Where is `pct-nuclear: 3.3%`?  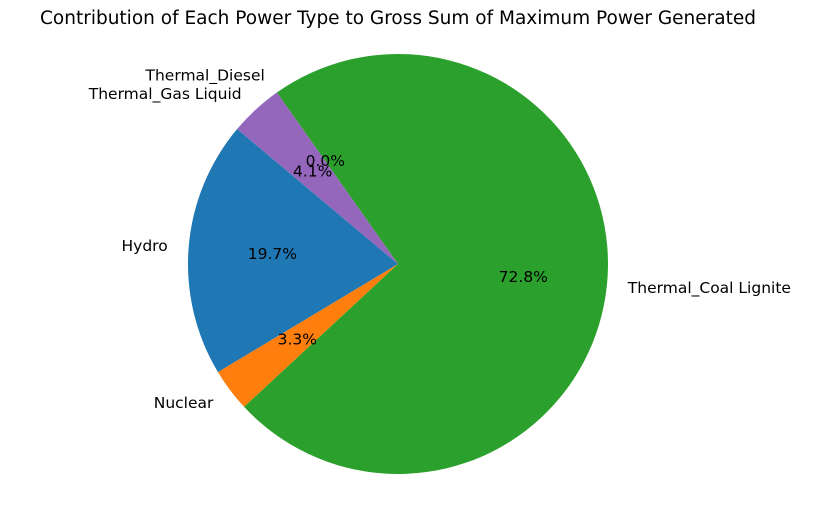 pct-nuclear: 3.3% is located at coordinates (297, 340).